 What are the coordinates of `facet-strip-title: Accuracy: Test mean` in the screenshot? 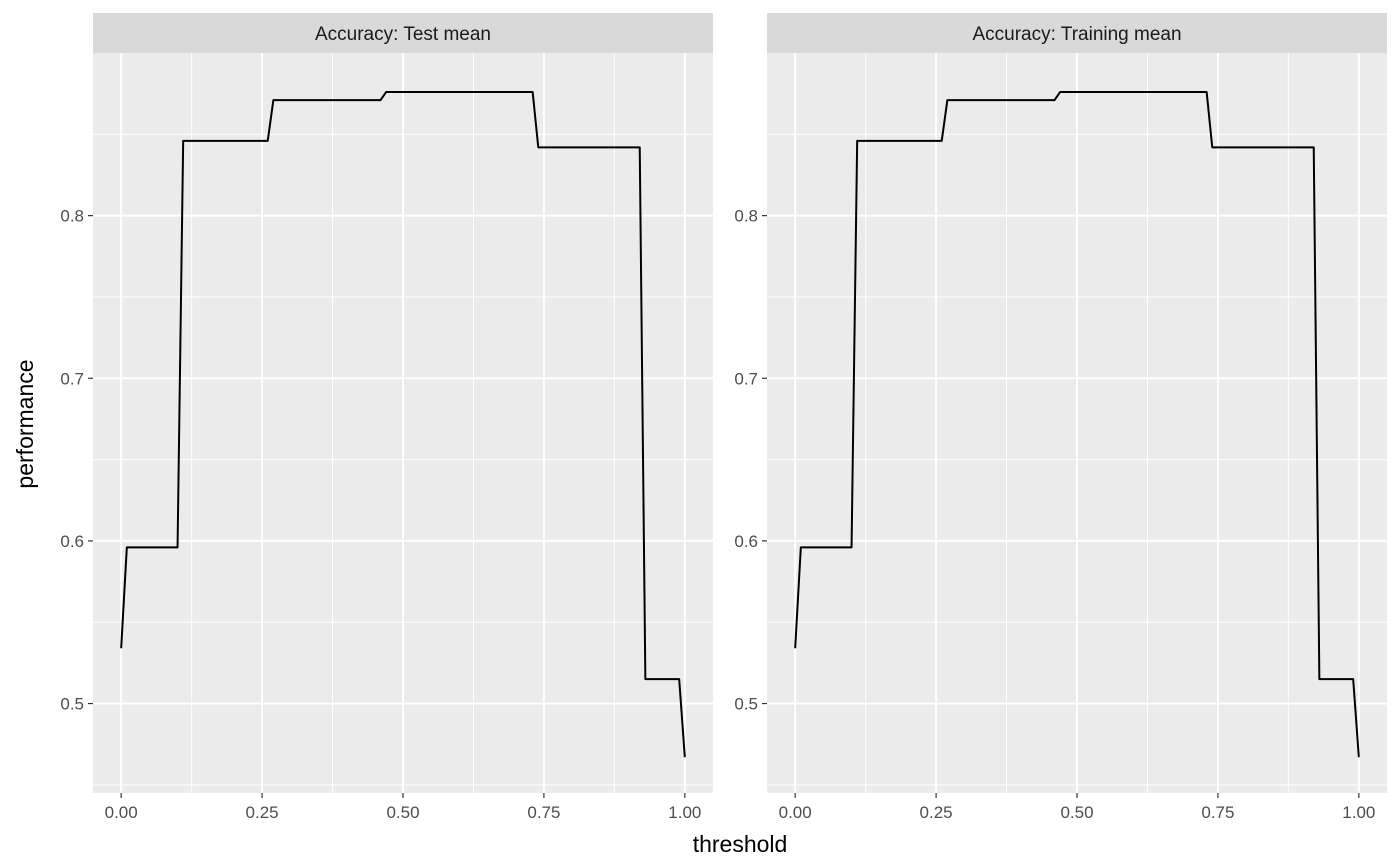 It's located at (403, 34).